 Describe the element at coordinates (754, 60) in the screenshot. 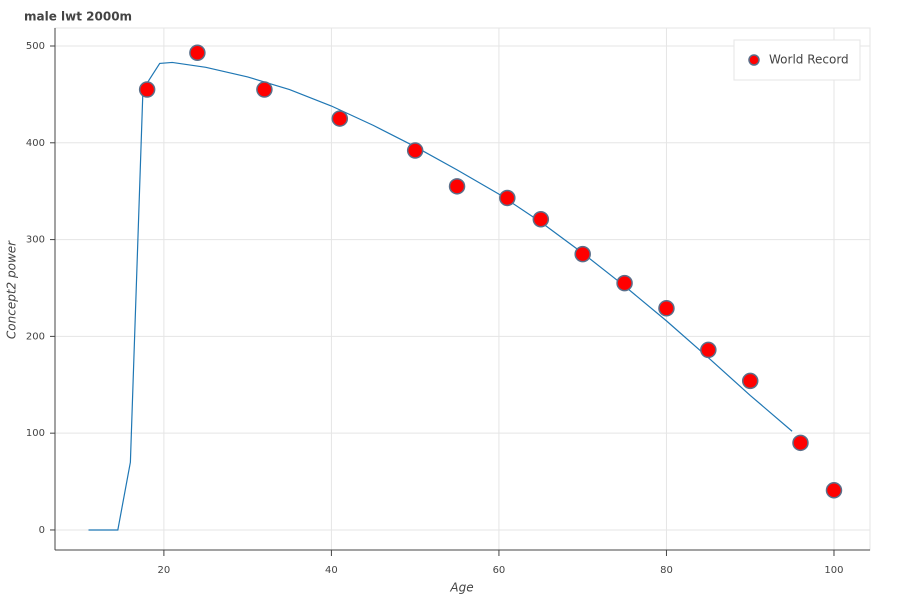

I see `legend-marker` at that location.